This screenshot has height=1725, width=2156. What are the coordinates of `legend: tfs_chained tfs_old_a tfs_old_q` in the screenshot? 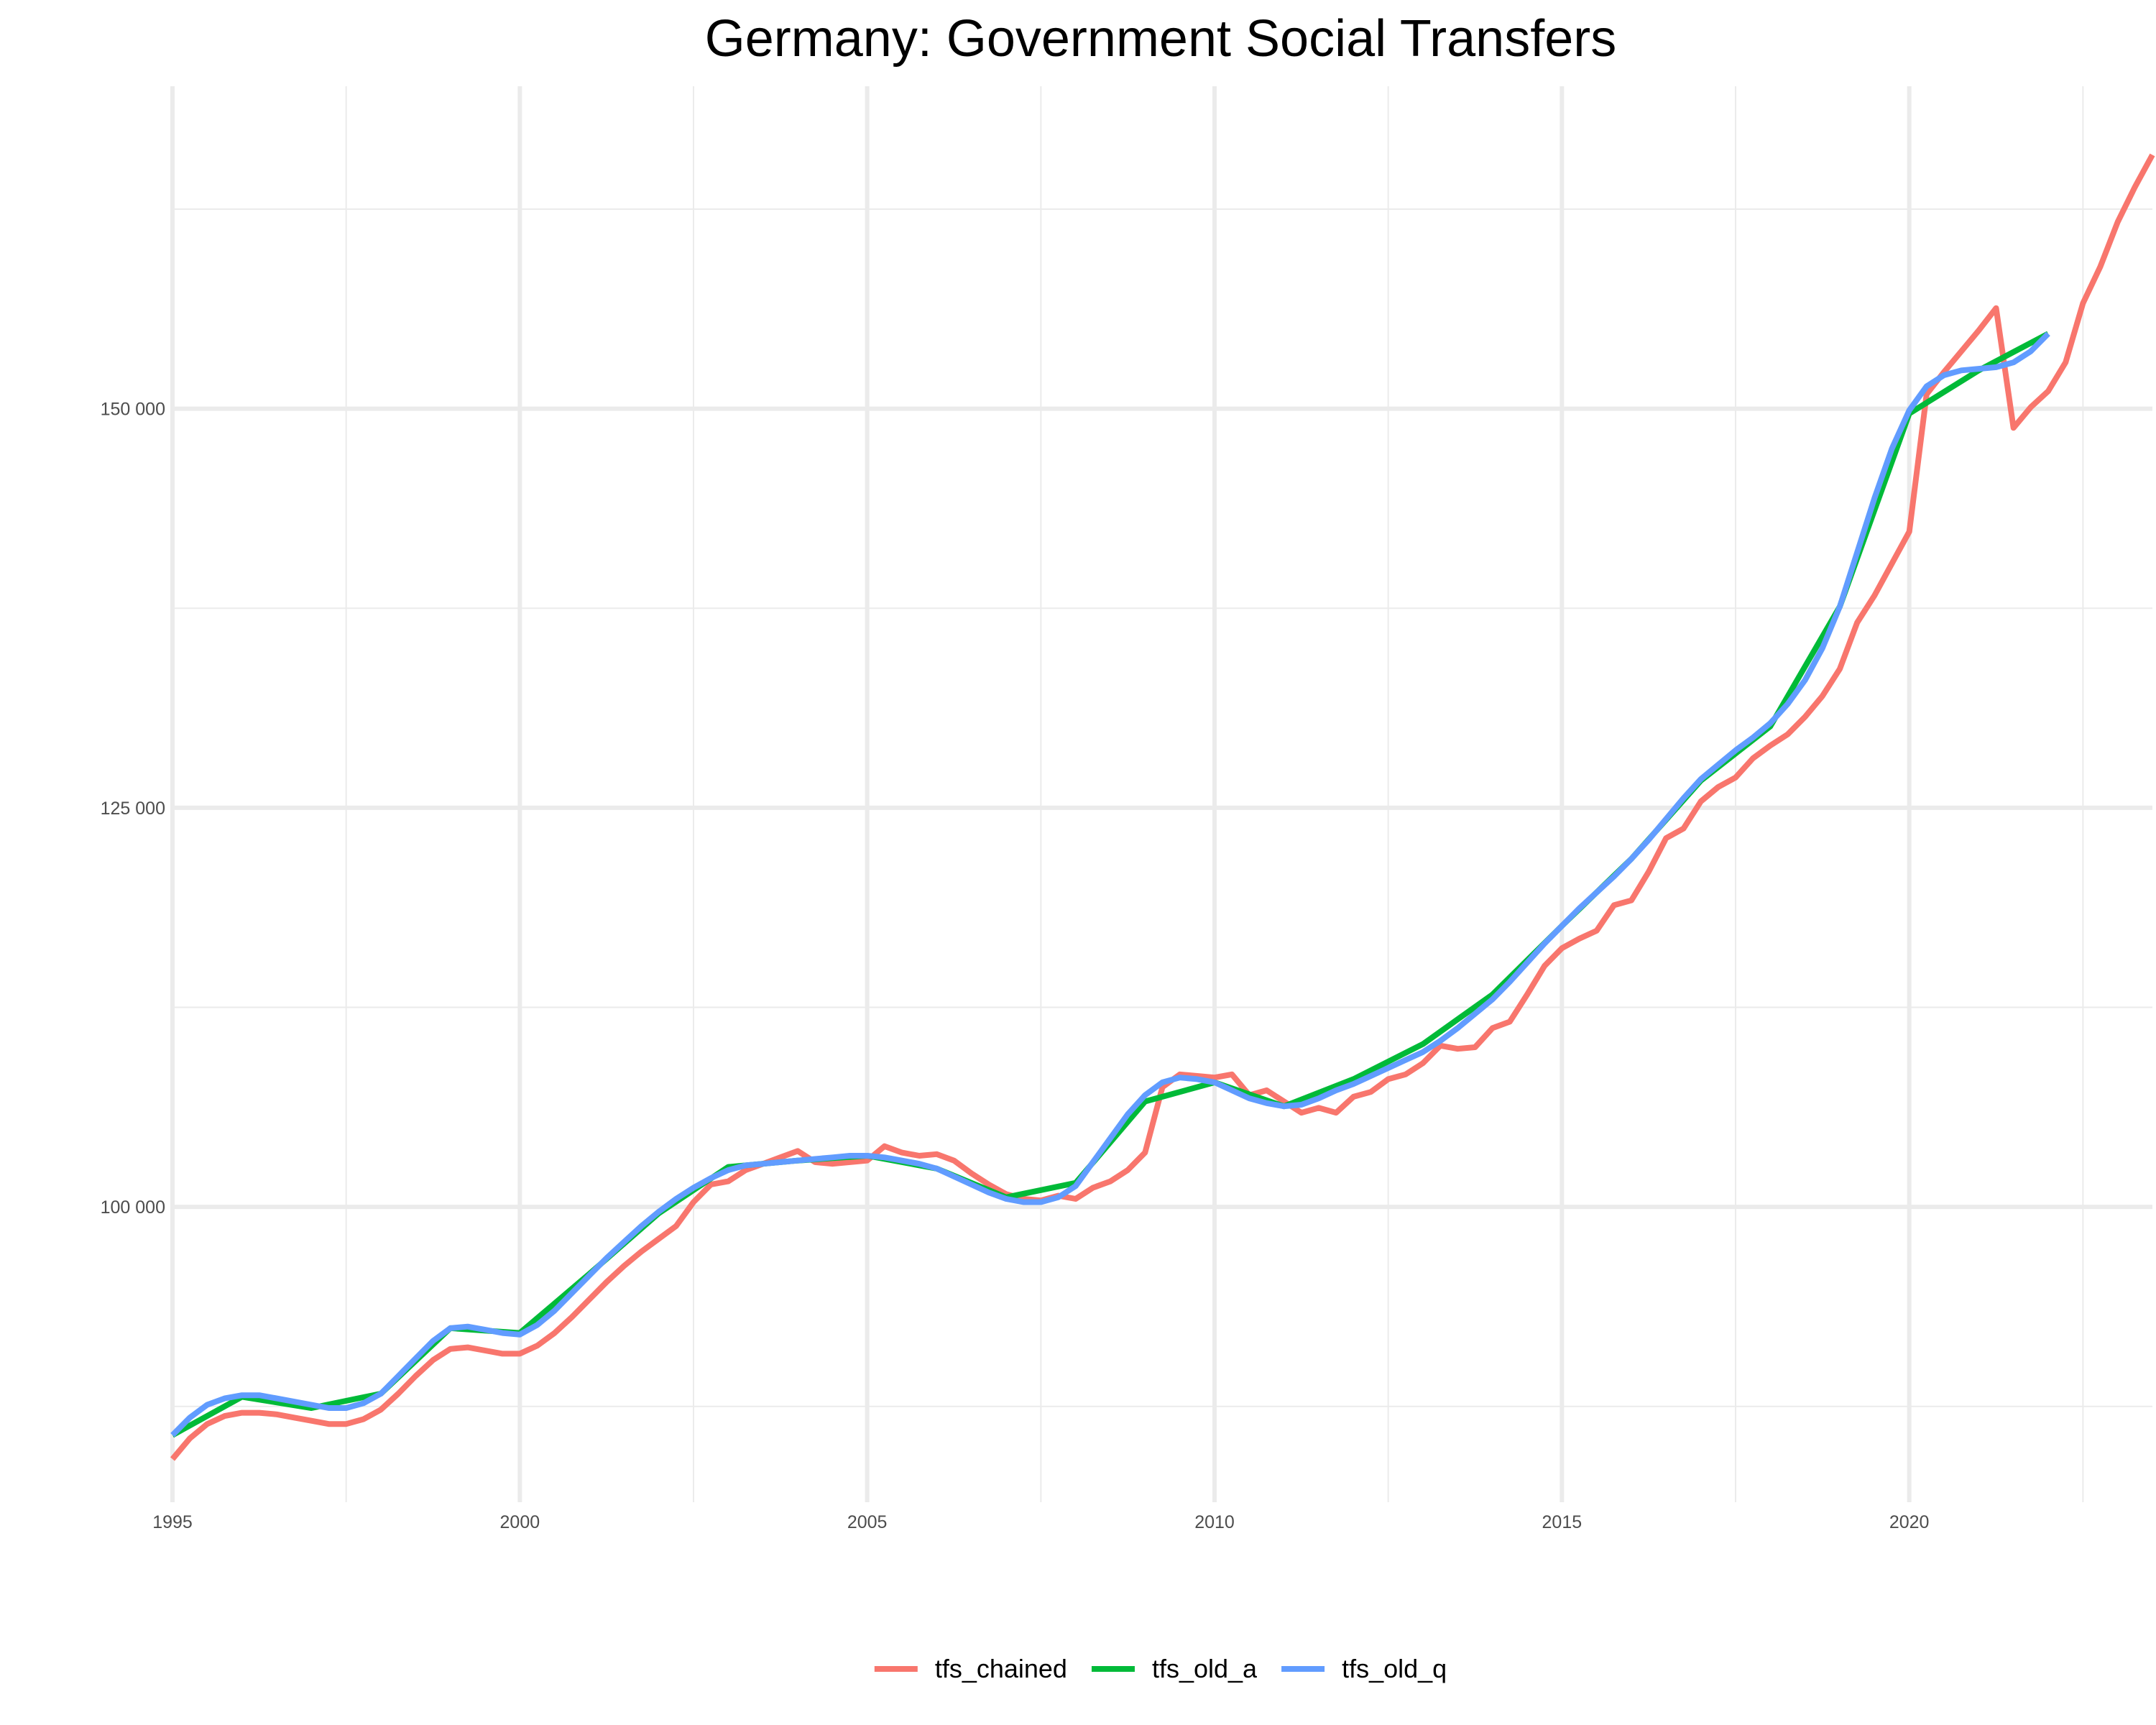 It's located at (1160, 1668).